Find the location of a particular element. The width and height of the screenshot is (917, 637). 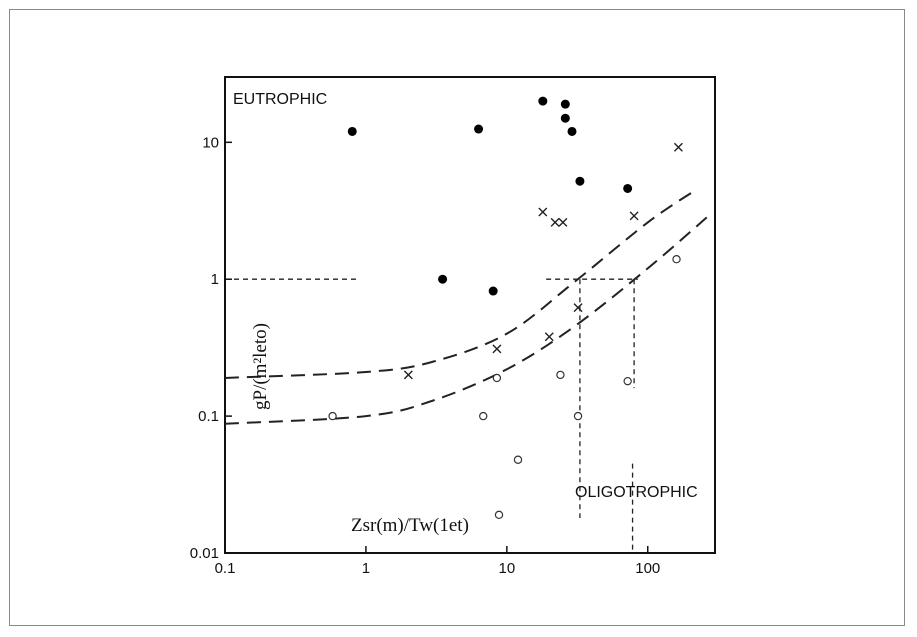

x-tick-label: 10 is located at coordinates (506, 568).